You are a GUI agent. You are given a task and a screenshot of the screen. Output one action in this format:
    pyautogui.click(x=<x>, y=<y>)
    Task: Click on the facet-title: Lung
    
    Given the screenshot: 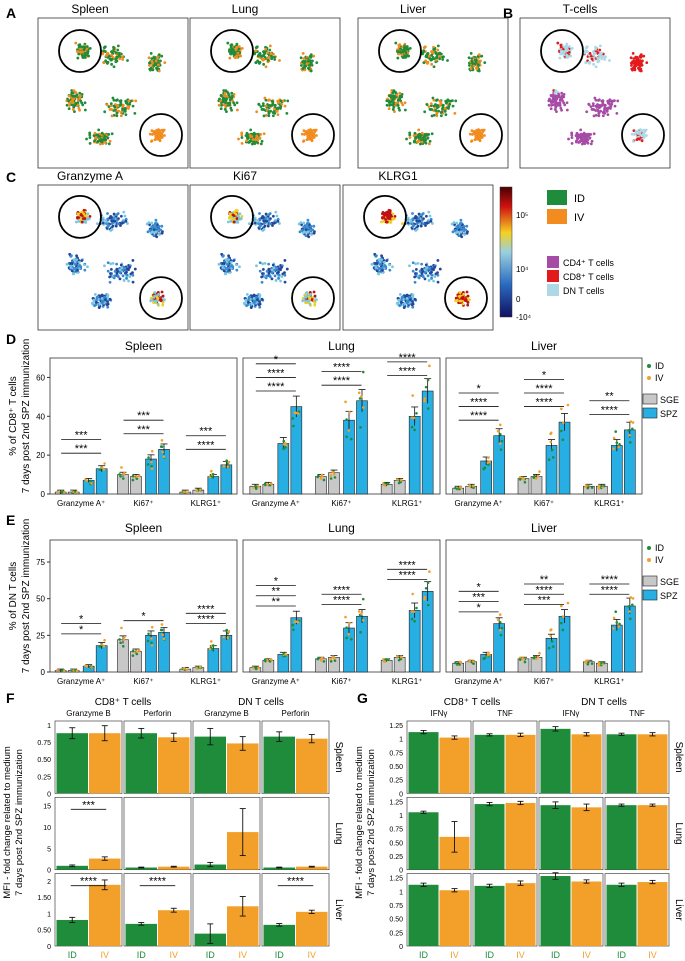 What is the action you would take?
    pyautogui.click(x=341, y=528)
    